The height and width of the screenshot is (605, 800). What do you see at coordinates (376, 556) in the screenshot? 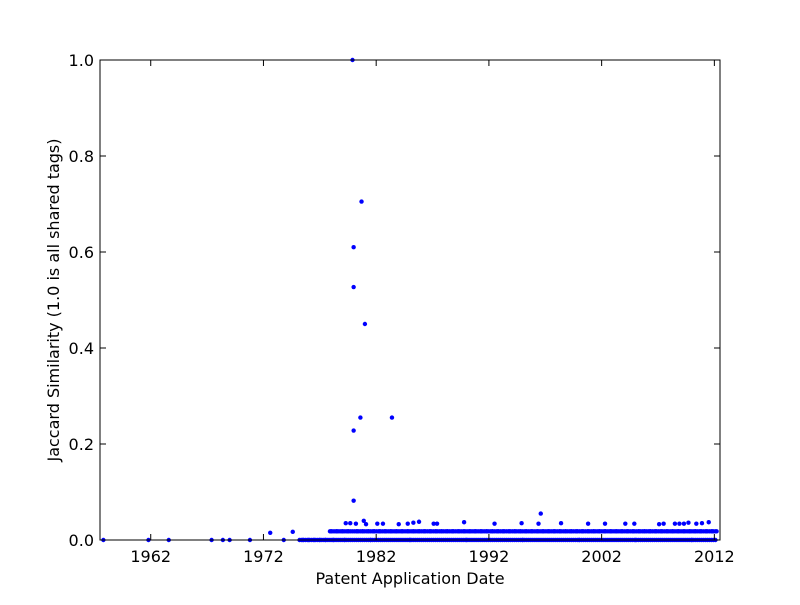
I see `x-tick-label: 1982` at bounding box center [376, 556].